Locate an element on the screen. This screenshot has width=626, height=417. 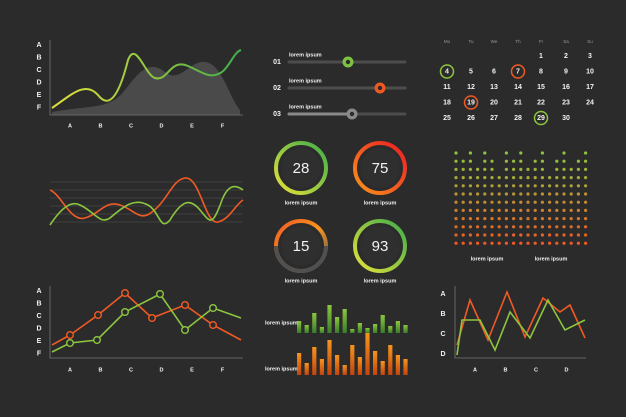
day: 7 is located at coordinates (518, 71).